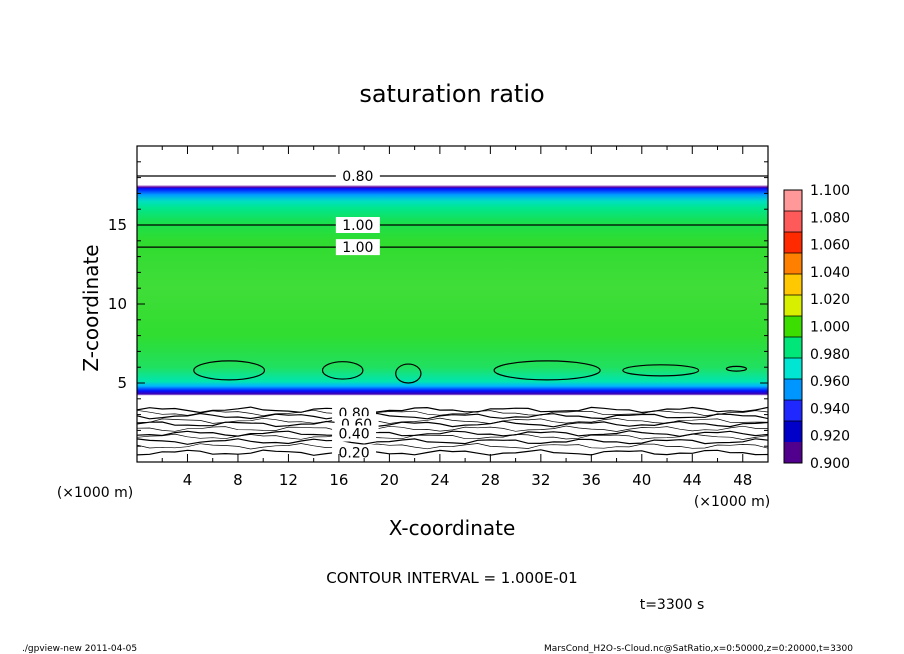 This screenshot has height=654, width=904. What do you see at coordinates (188, 480) in the screenshot?
I see `x-tick-label: 4` at bounding box center [188, 480].